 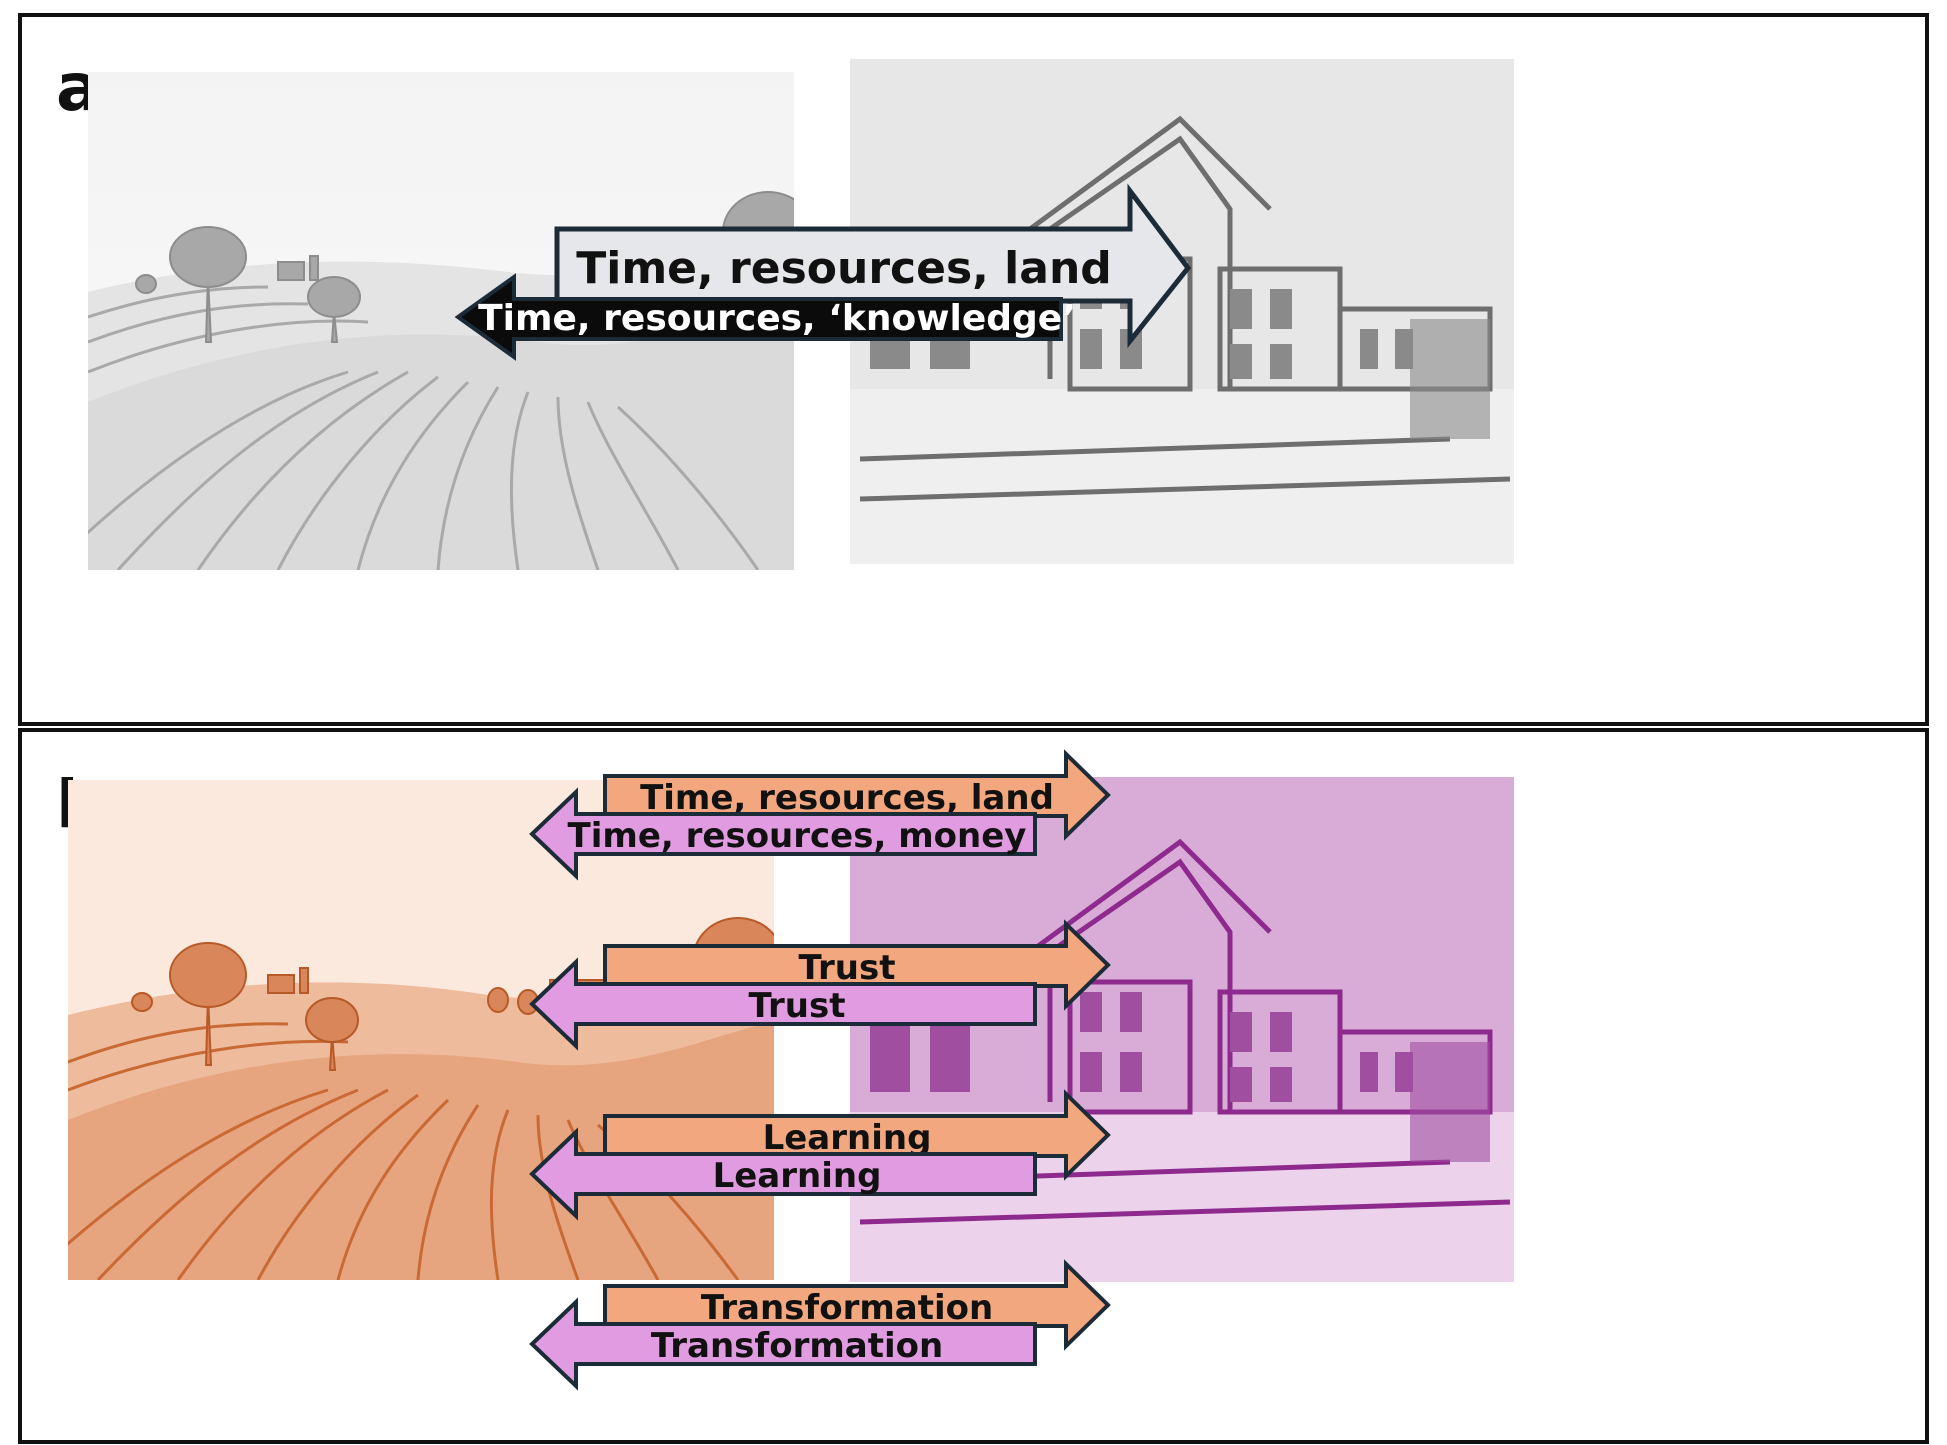 I want to click on arrow-label-learning-left: Learning, so click(x=797, y=1176).